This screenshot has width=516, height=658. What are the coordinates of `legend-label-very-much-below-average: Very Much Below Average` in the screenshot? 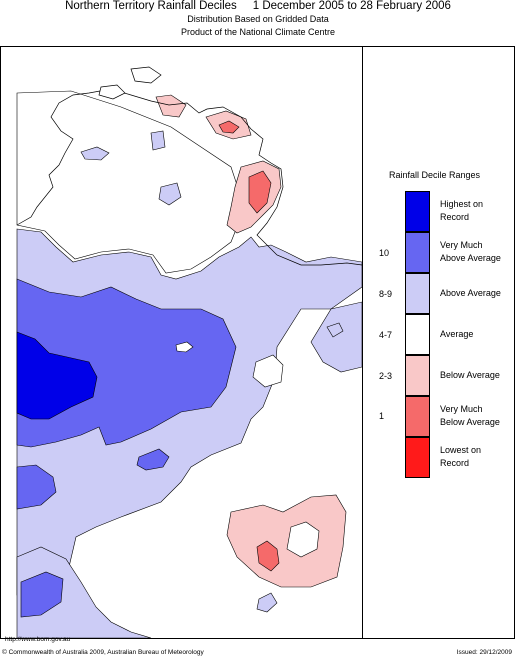 It's located at (470, 415).